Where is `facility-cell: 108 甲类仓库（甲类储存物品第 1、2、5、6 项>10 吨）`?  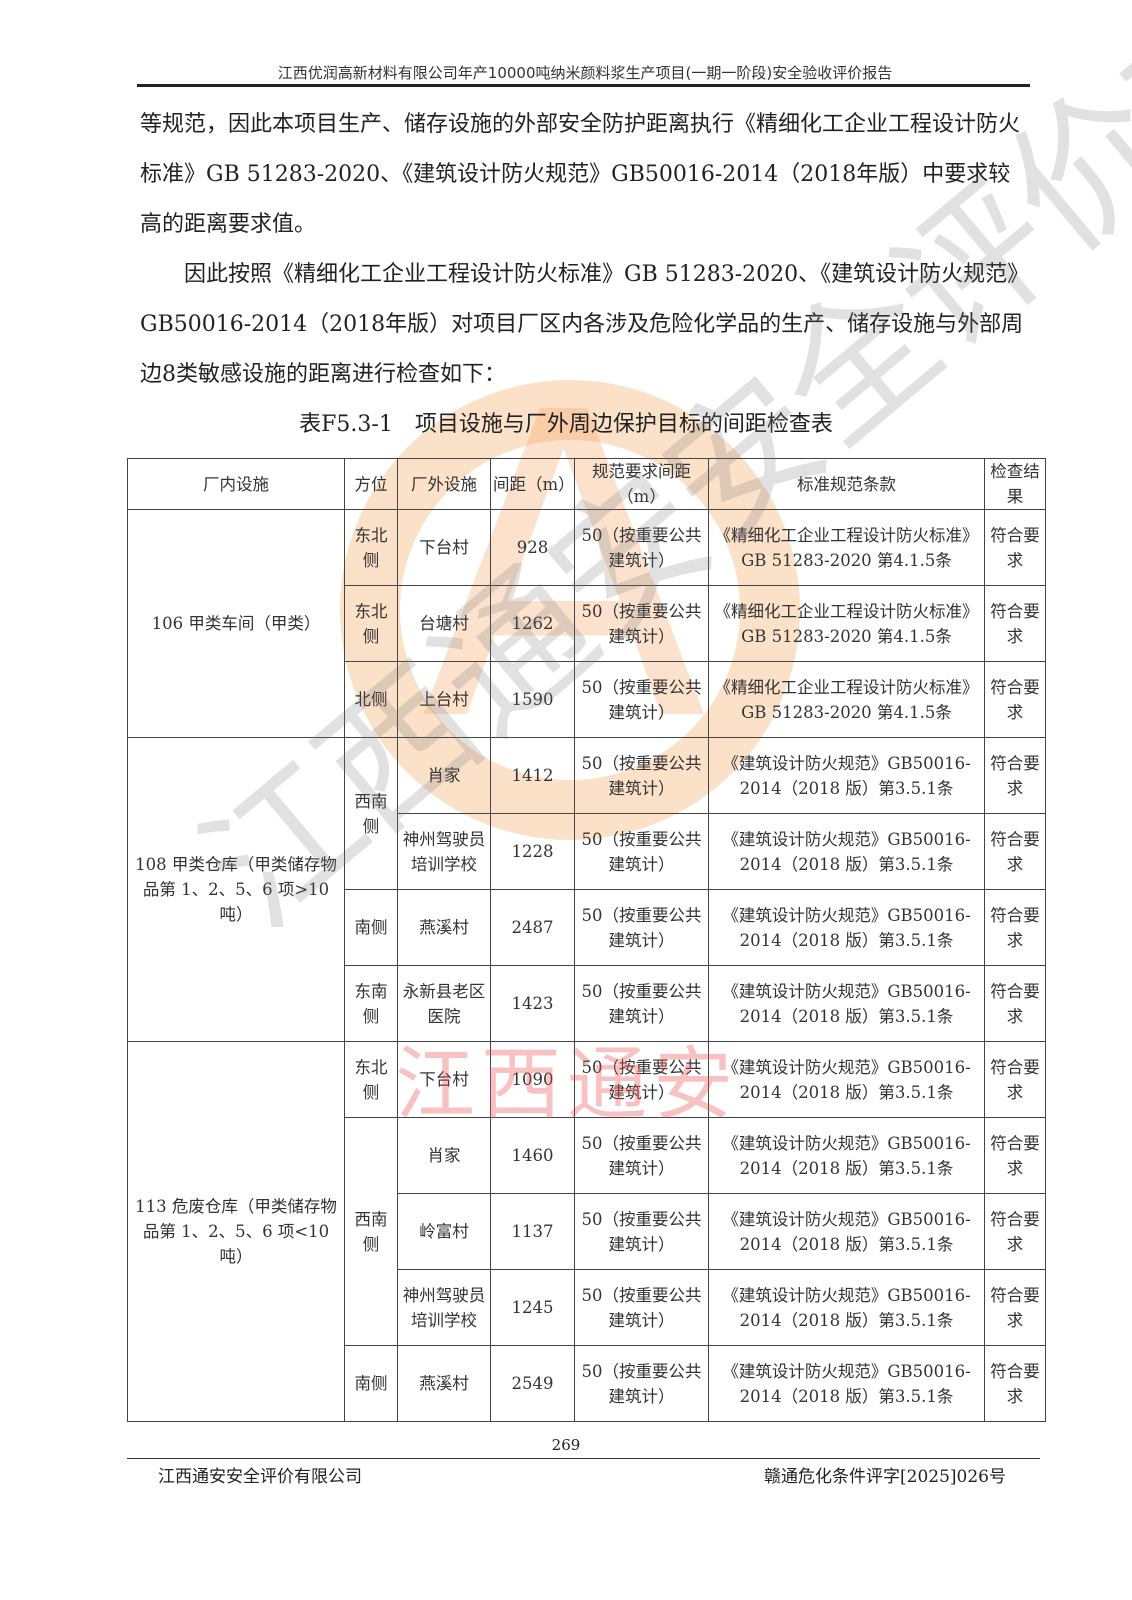 facility-cell: 108 甲类仓库（甲类储存物品第 1、2、5、6 项>10 吨） is located at coordinates (236, 889).